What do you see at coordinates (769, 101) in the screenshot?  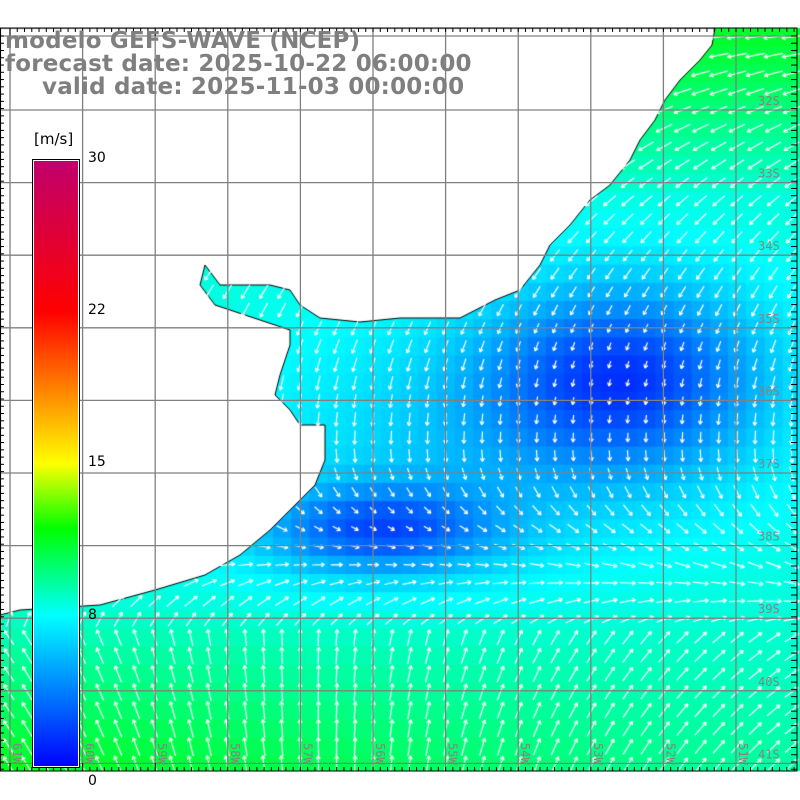 I see `latitude-label: 32S` at bounding box center [769, 101].